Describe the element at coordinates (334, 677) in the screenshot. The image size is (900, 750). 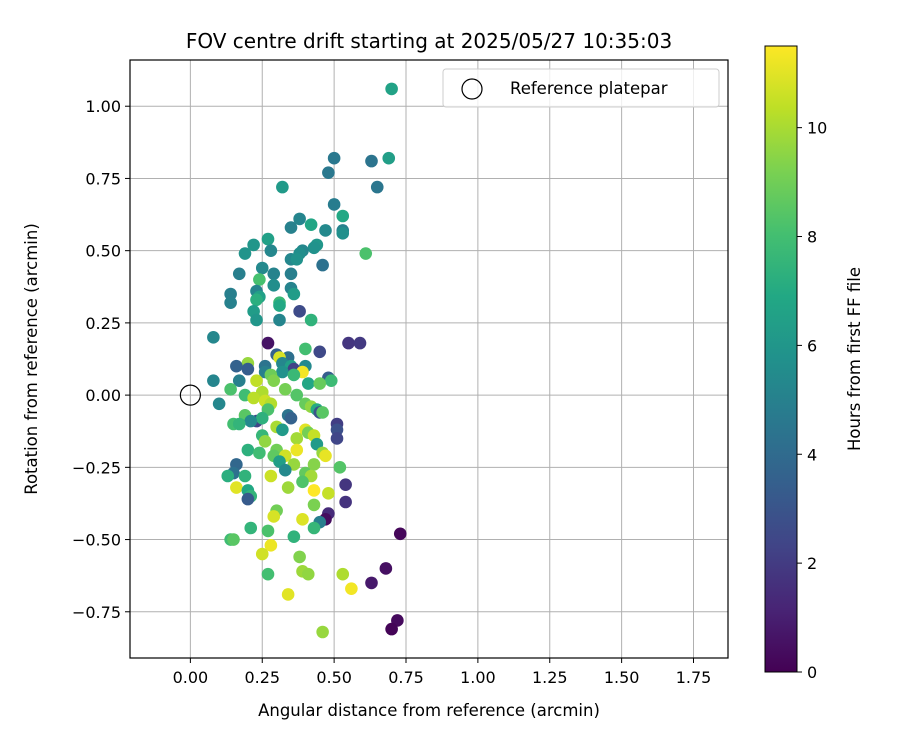
I see `x-tick-label: 0.50` at that location.